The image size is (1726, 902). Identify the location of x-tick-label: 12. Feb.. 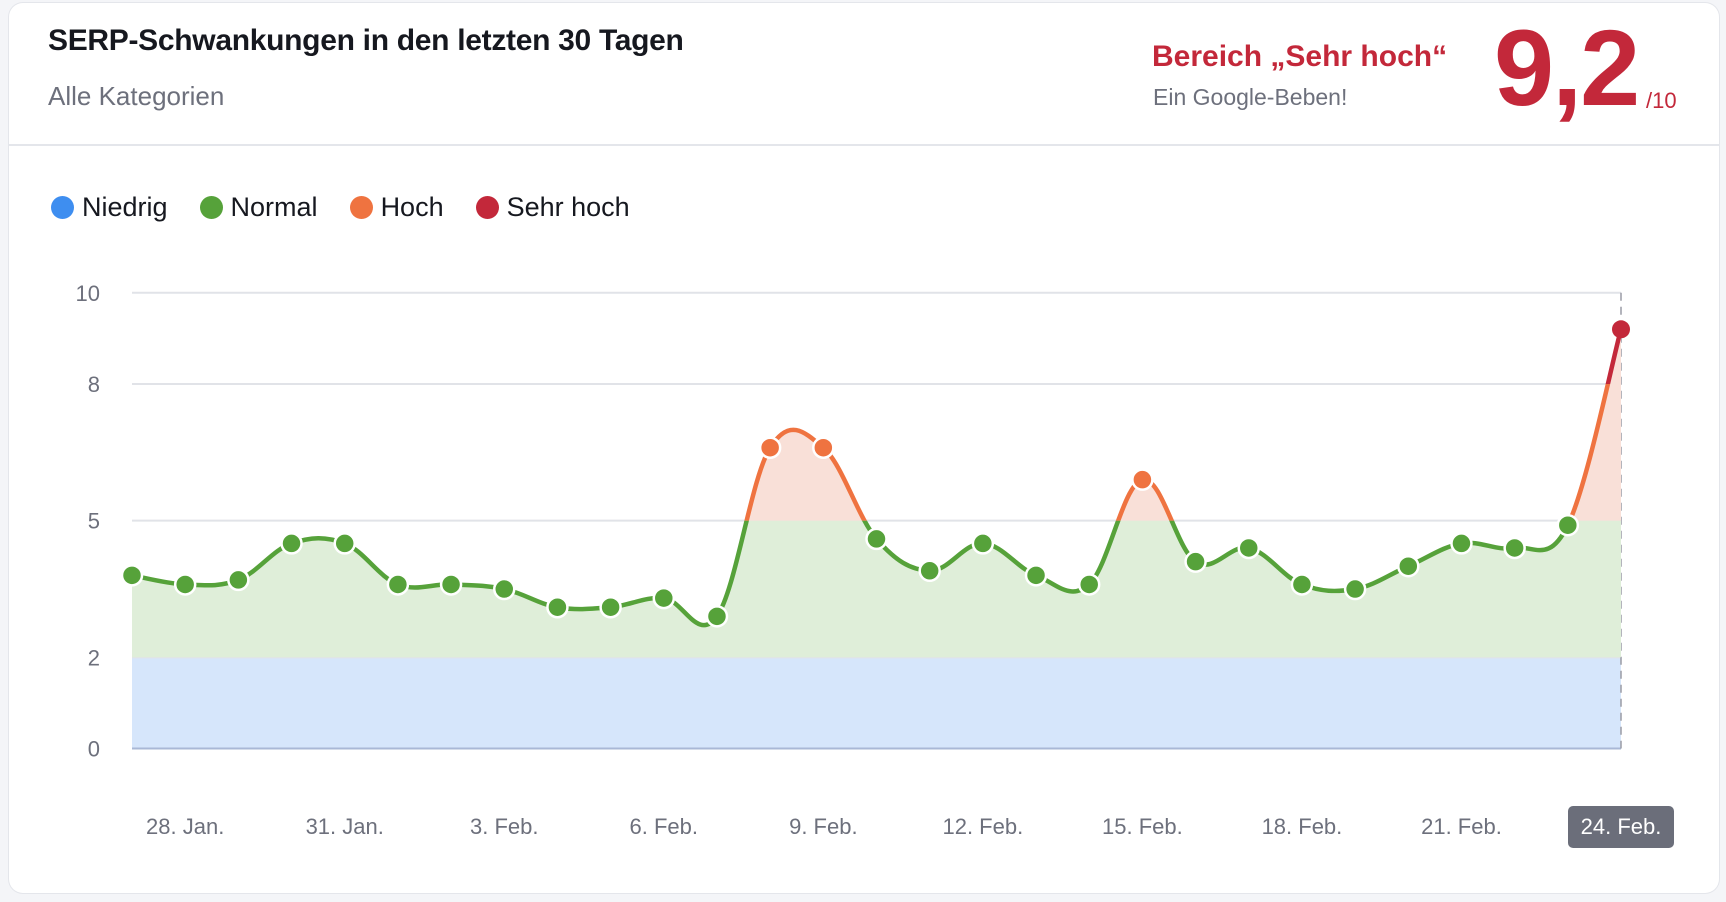
(982, 826).